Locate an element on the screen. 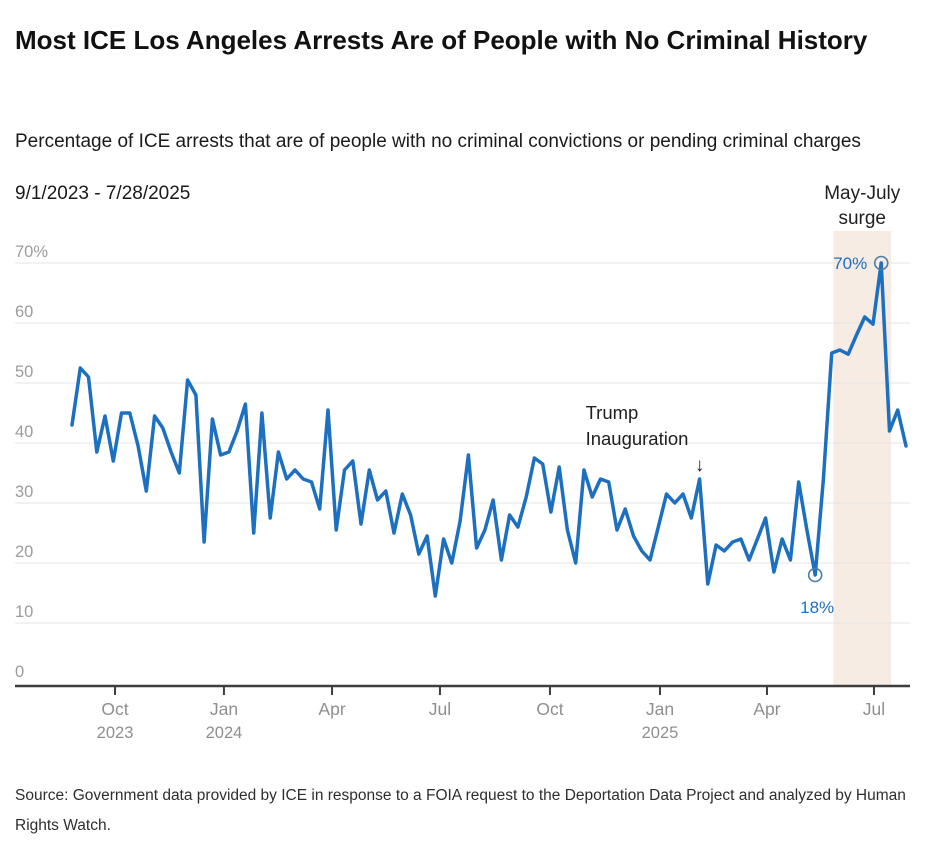 The image size is (936, 846). y-axis-label: 10 is located at coordinates (24, 612).